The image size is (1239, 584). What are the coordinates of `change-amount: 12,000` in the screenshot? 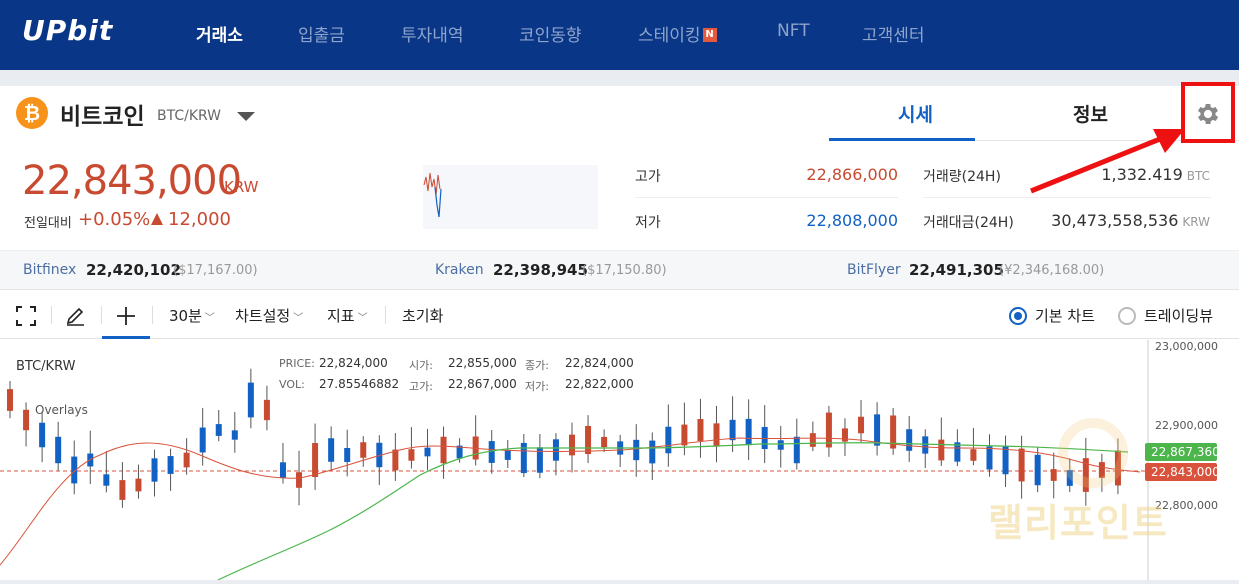 It's located at (199, 219).